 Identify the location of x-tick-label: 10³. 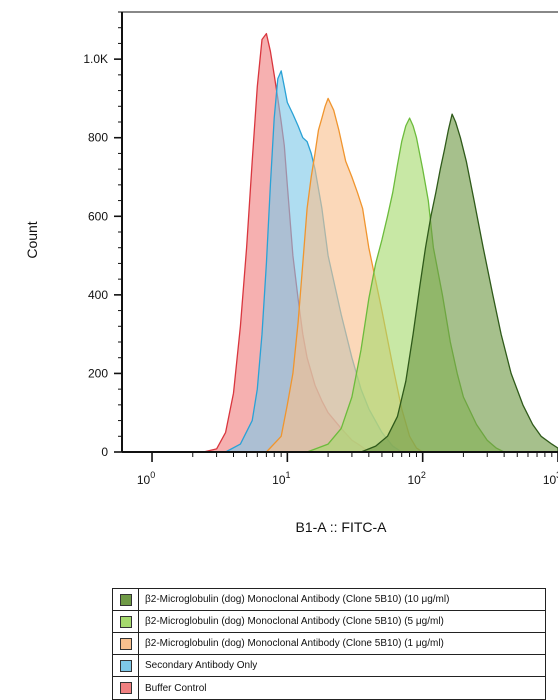
(550, 478).